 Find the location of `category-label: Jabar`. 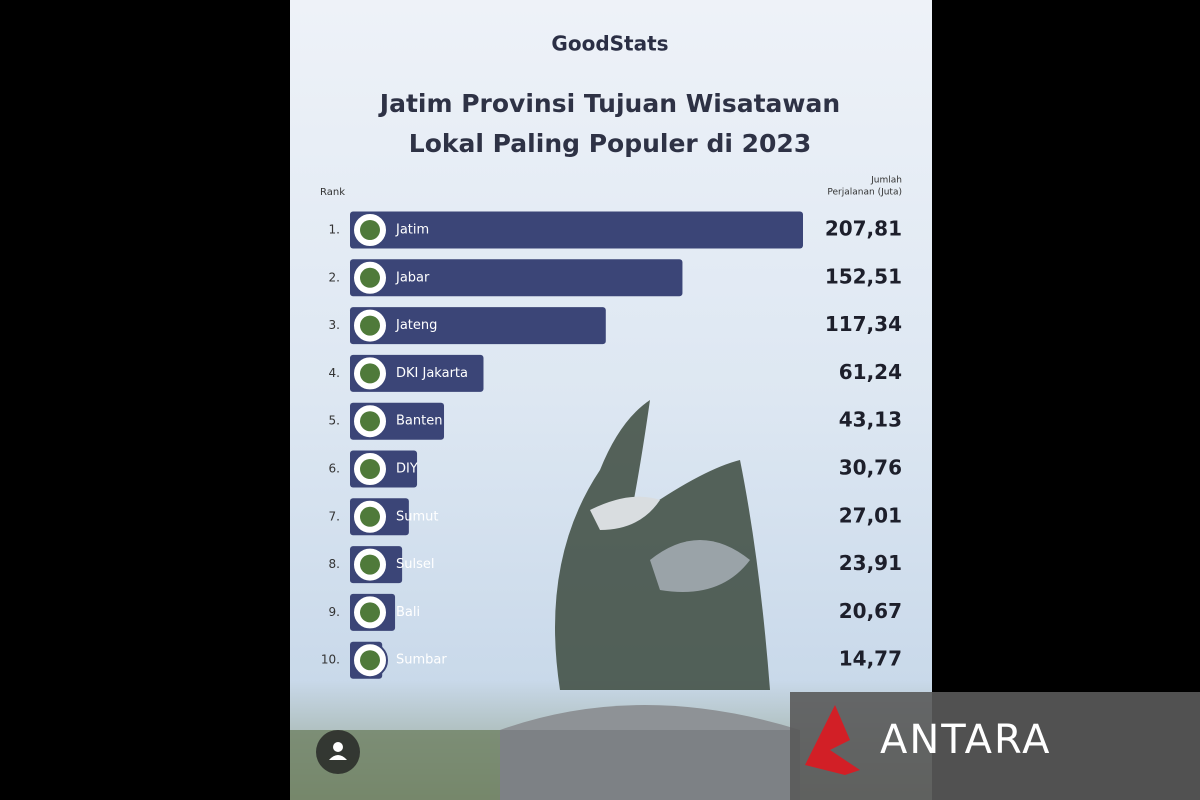

category-label: Jabar is located at coordinates (412, 277).